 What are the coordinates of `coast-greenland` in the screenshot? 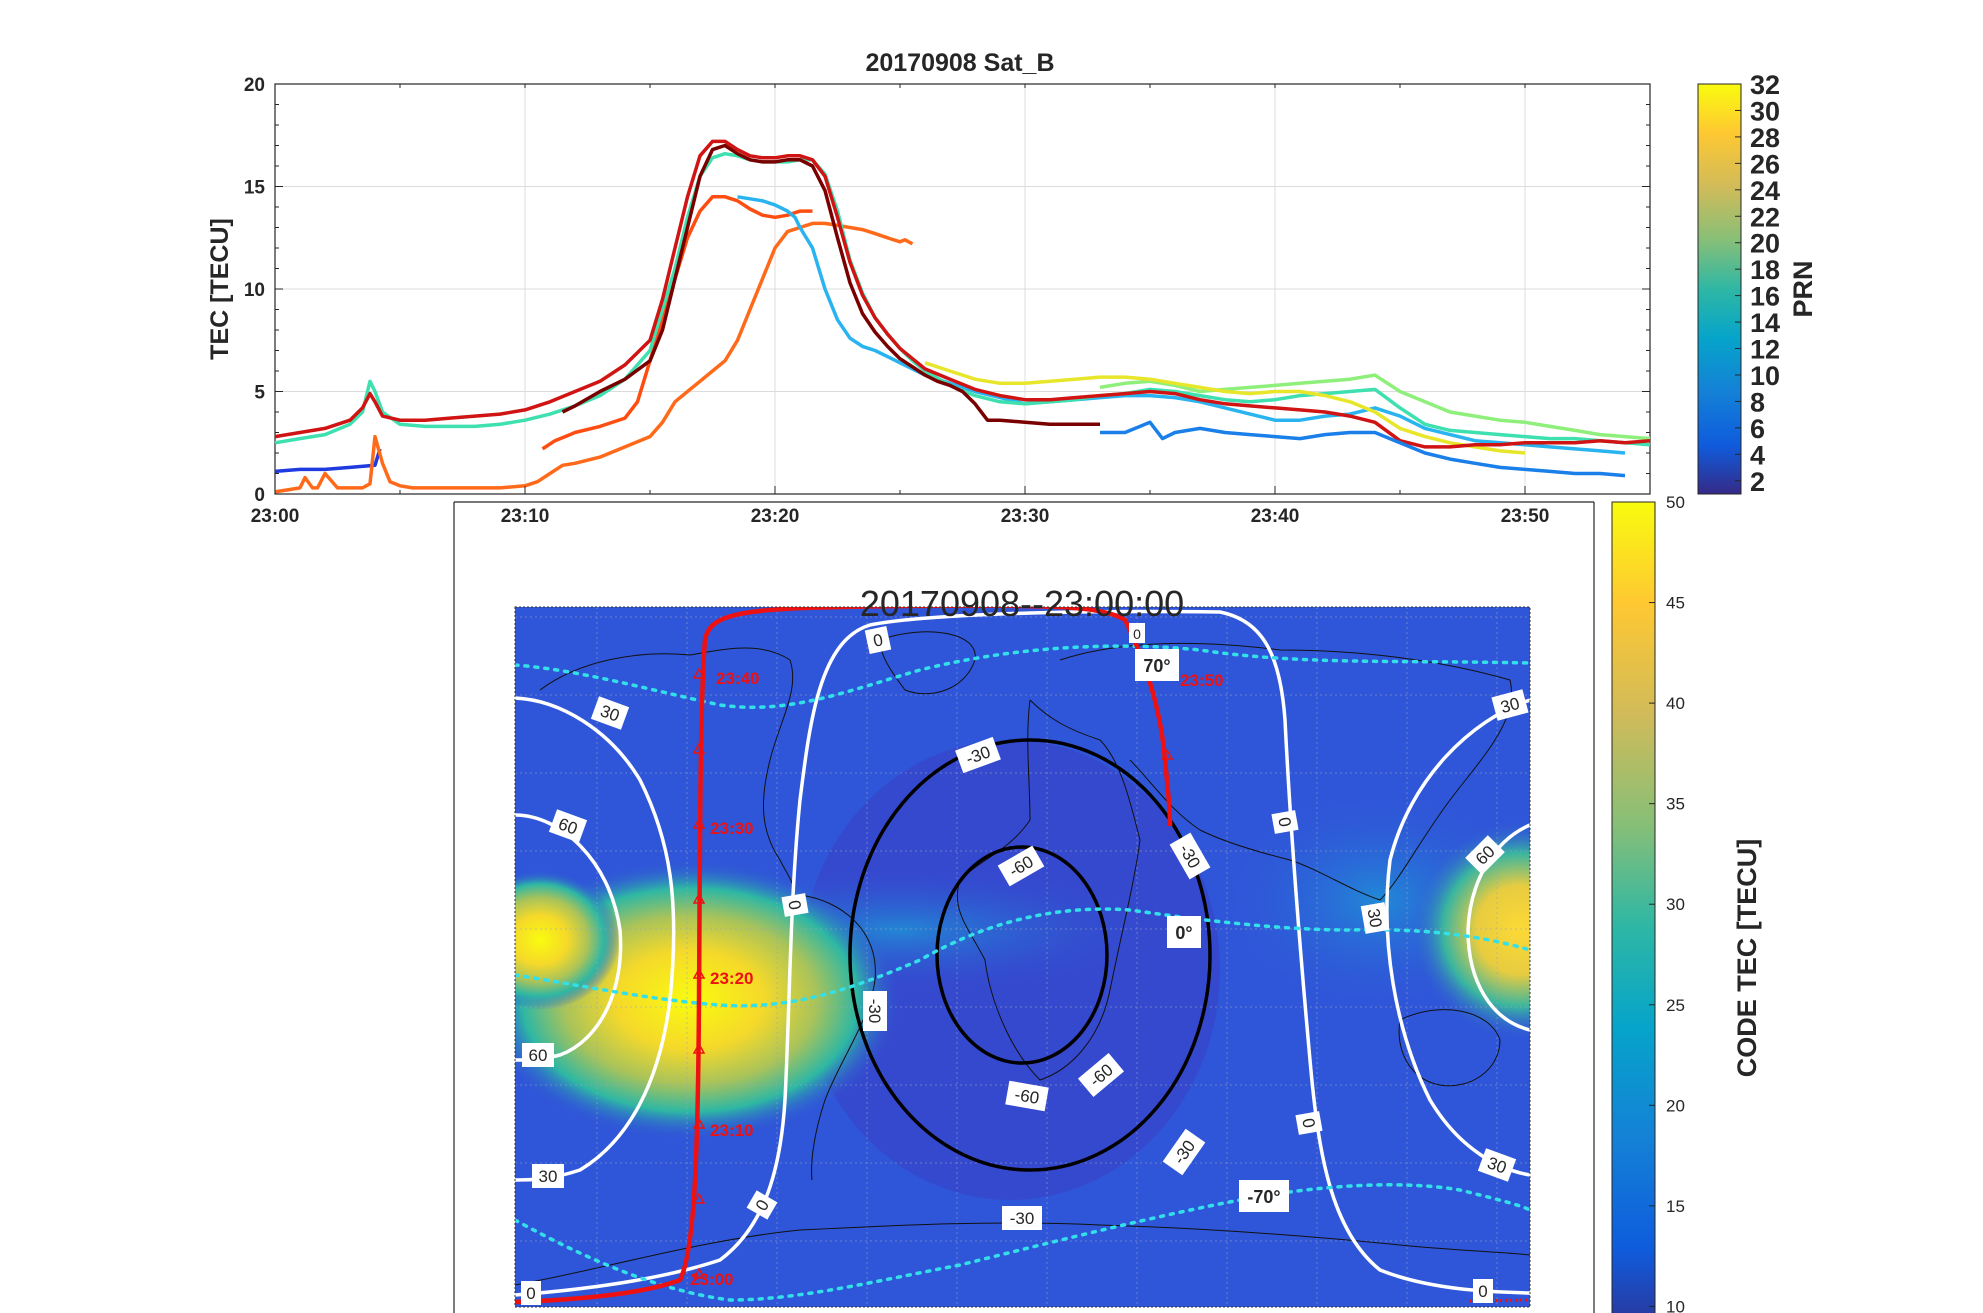 It's located at (927, 663).